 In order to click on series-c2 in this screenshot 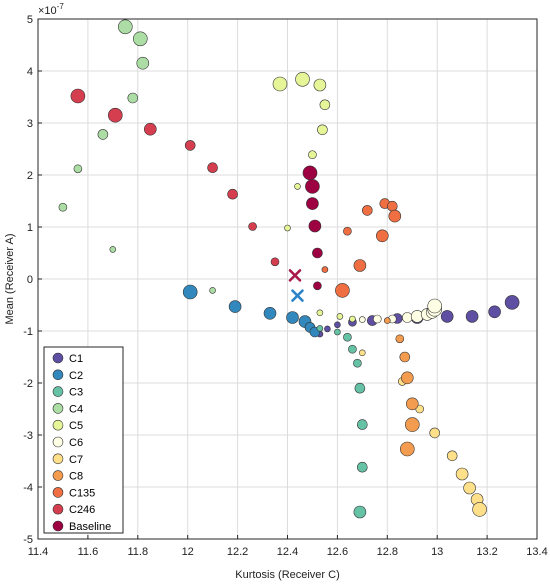, I will do `click(251, 311)`.